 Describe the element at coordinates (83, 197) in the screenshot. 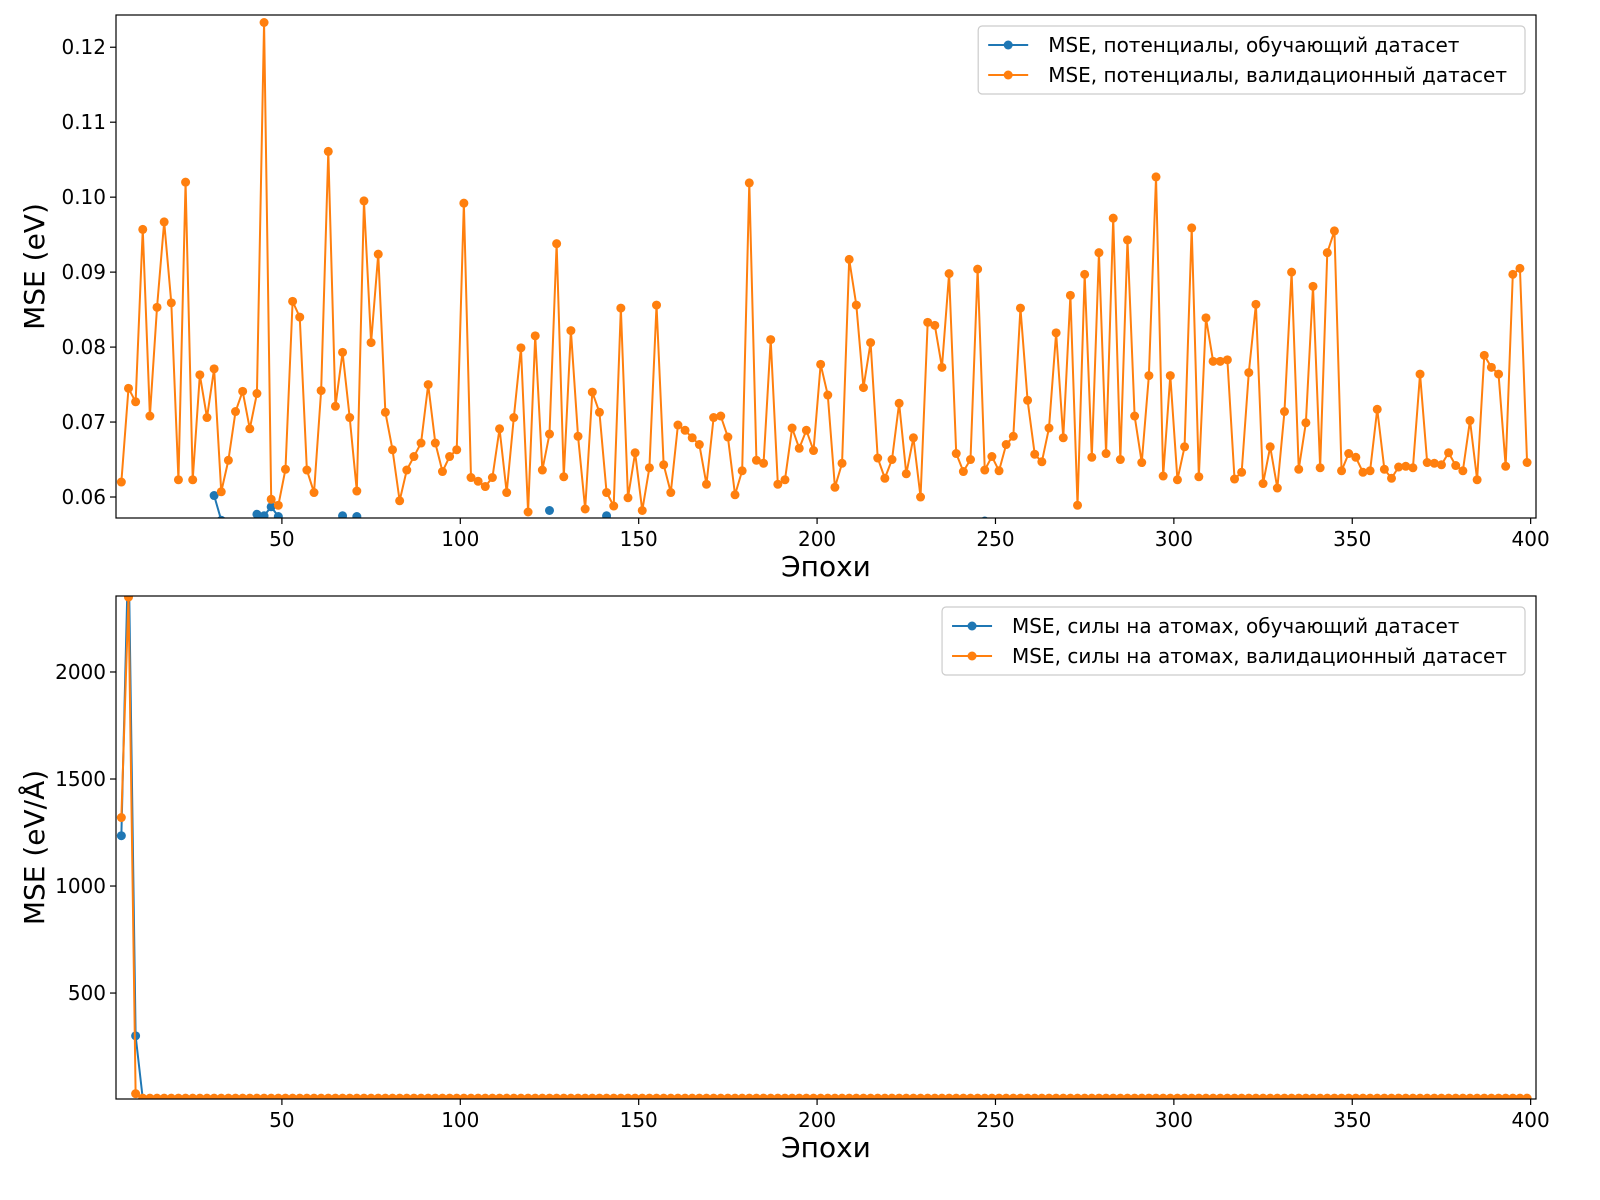

I see `y-tick-label: 0.10` at that location.